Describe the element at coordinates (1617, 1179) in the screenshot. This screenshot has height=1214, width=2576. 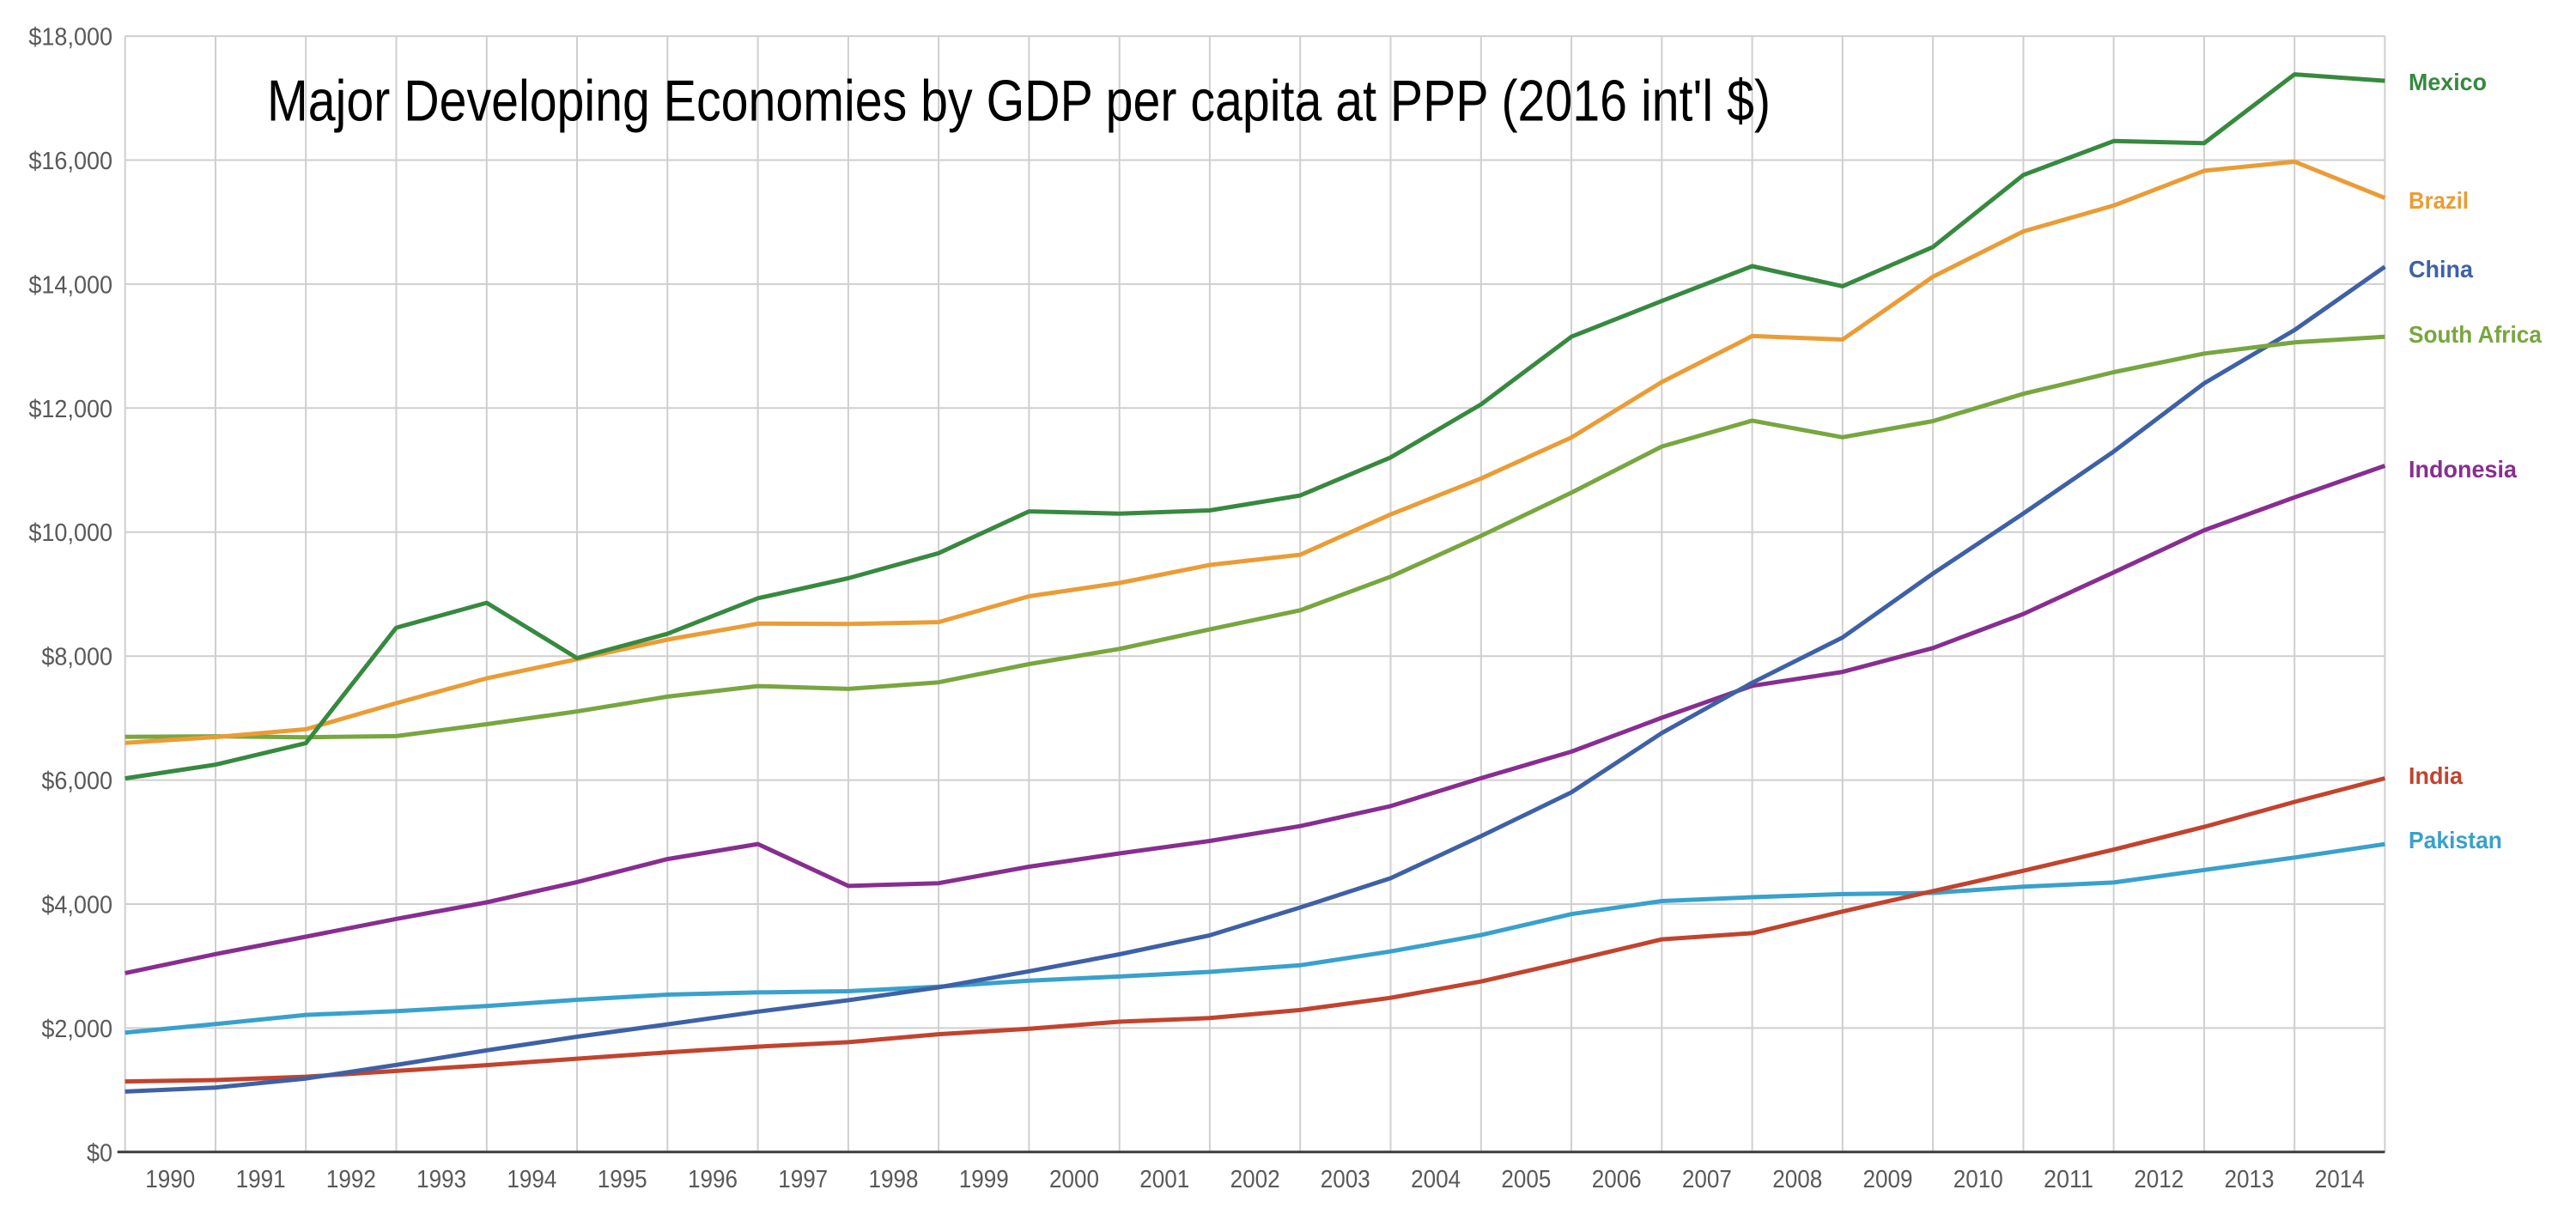
I see `svg-text: 2006` at that location.